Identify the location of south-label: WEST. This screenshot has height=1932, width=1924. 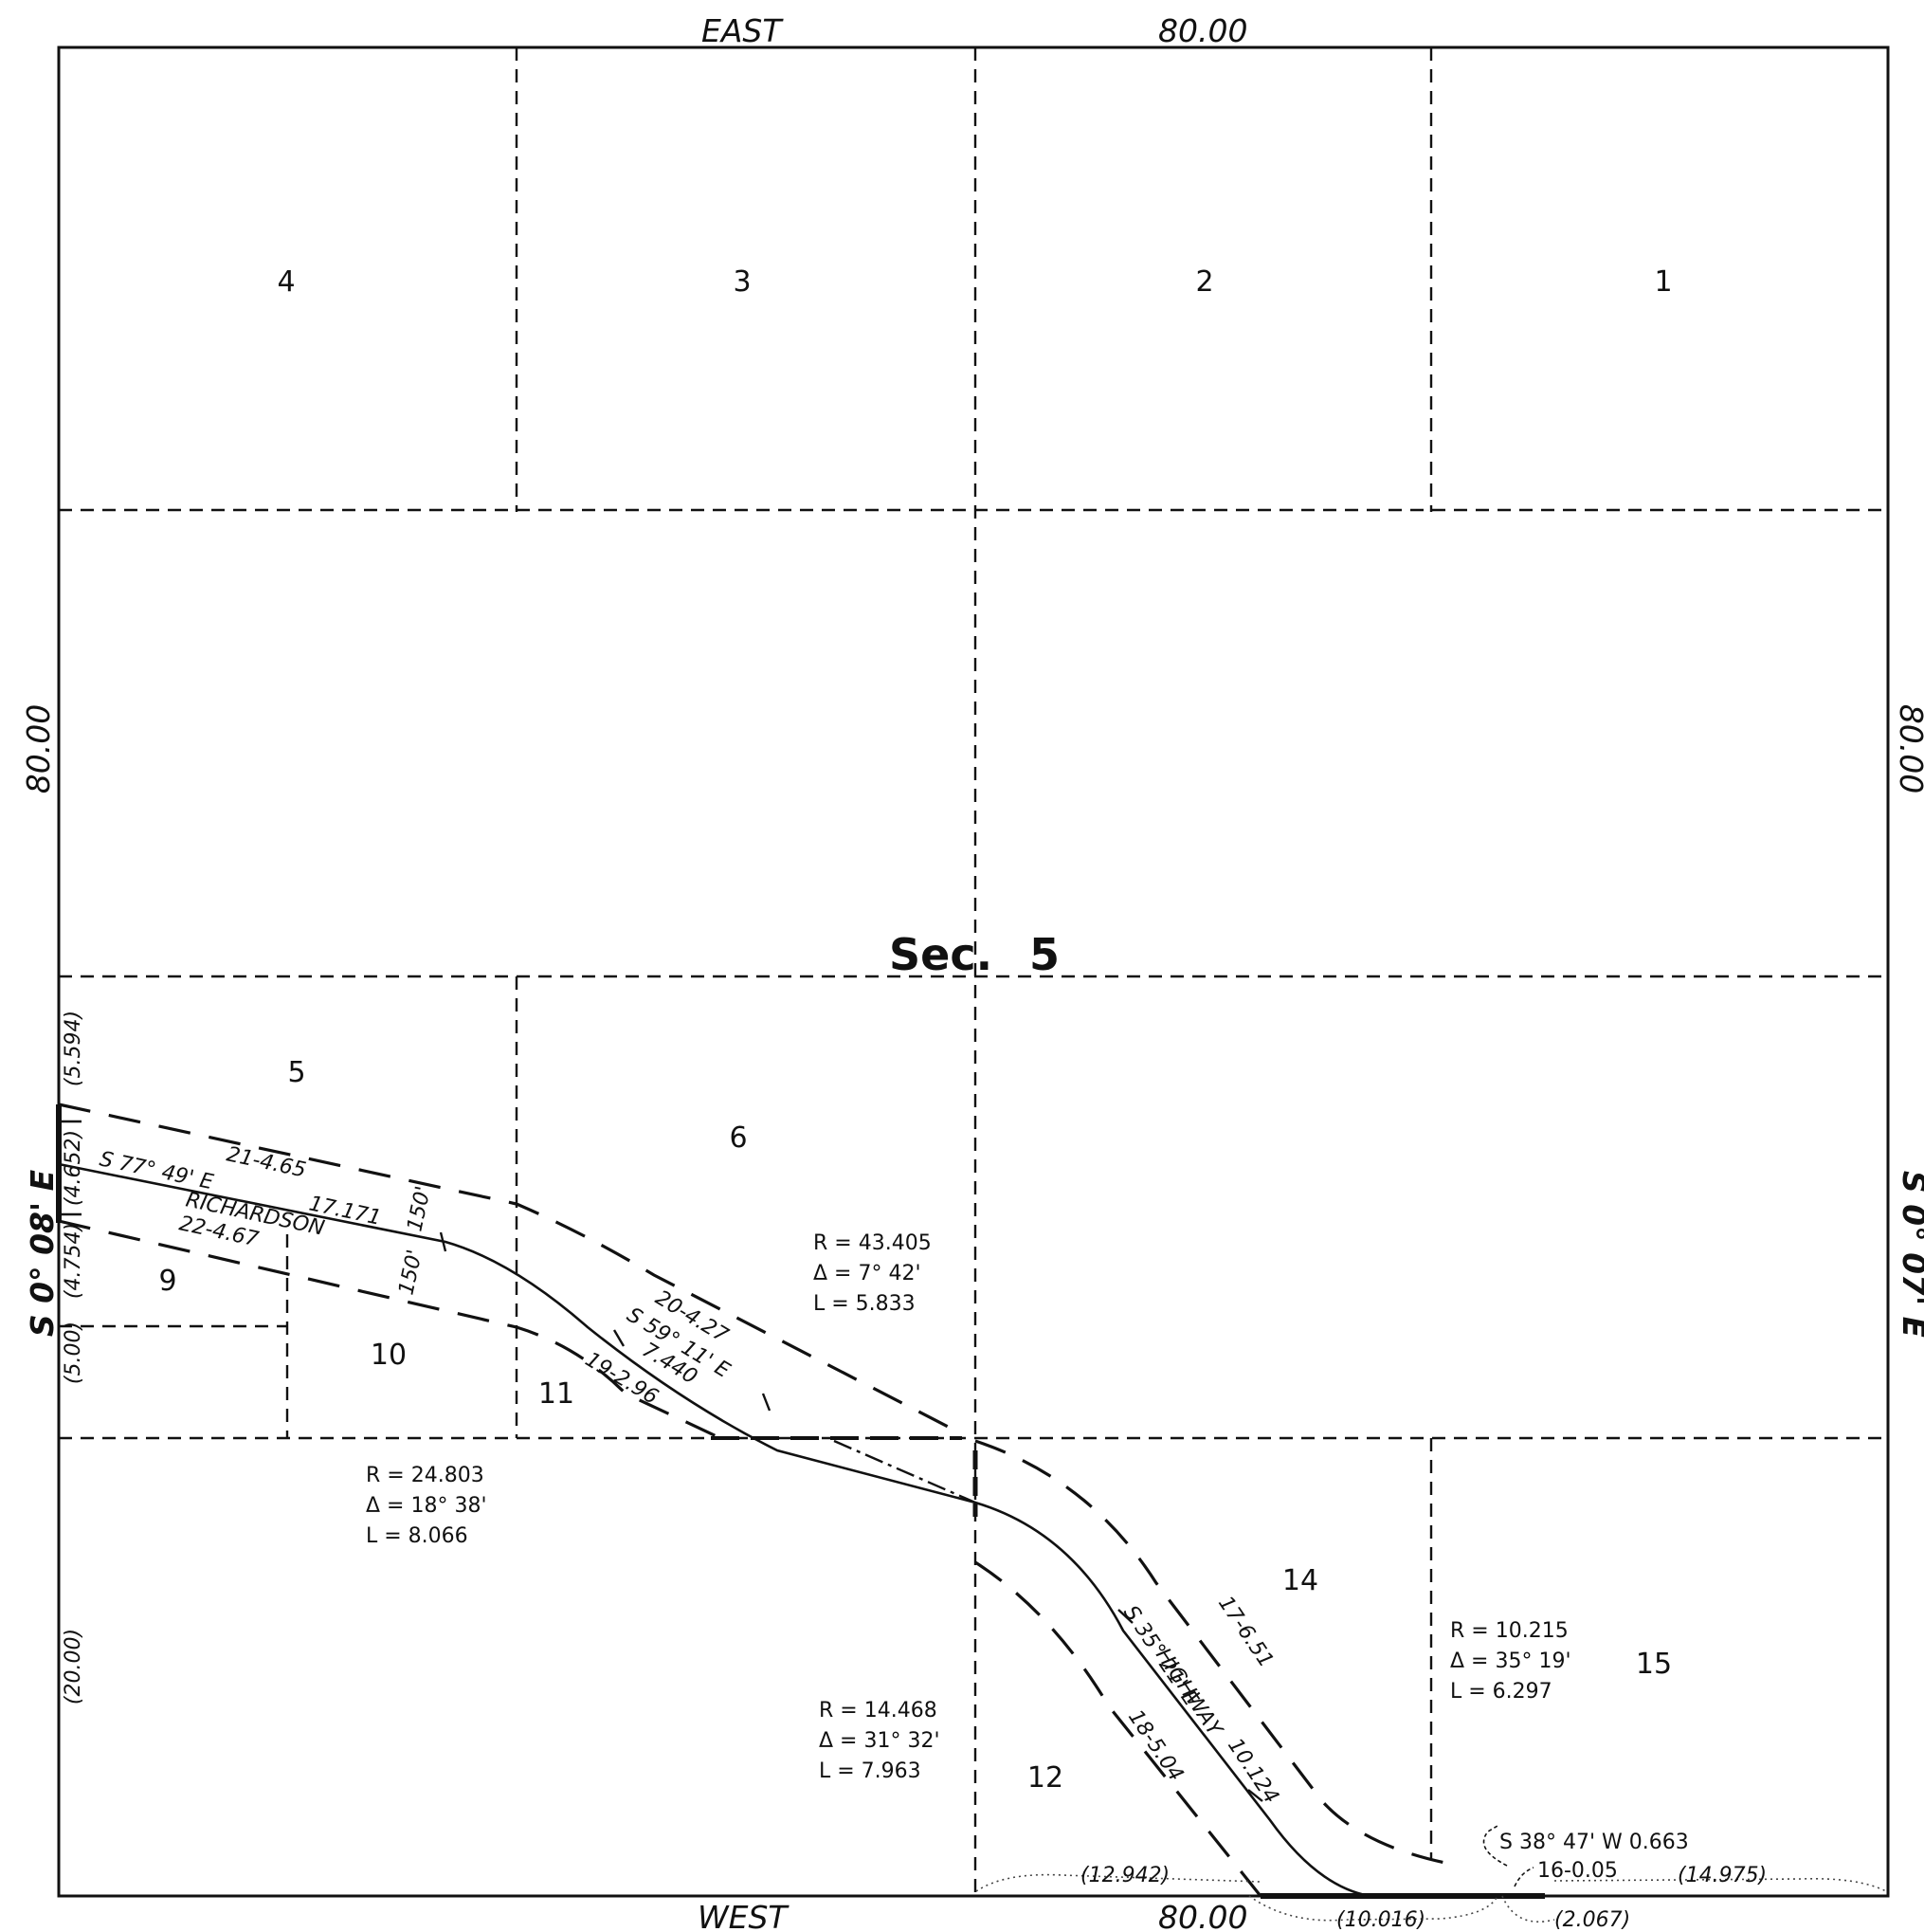
(744, 1916).